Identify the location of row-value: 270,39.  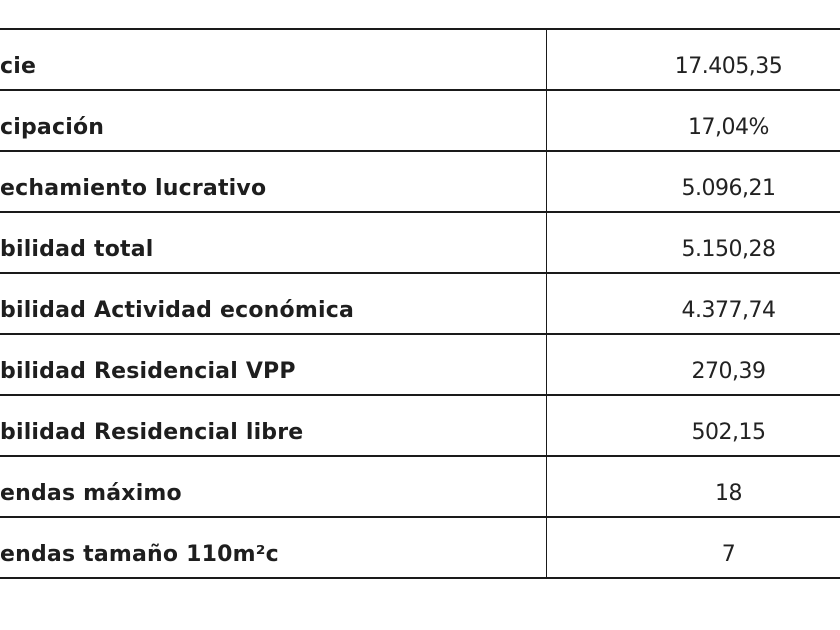
(728, 371).